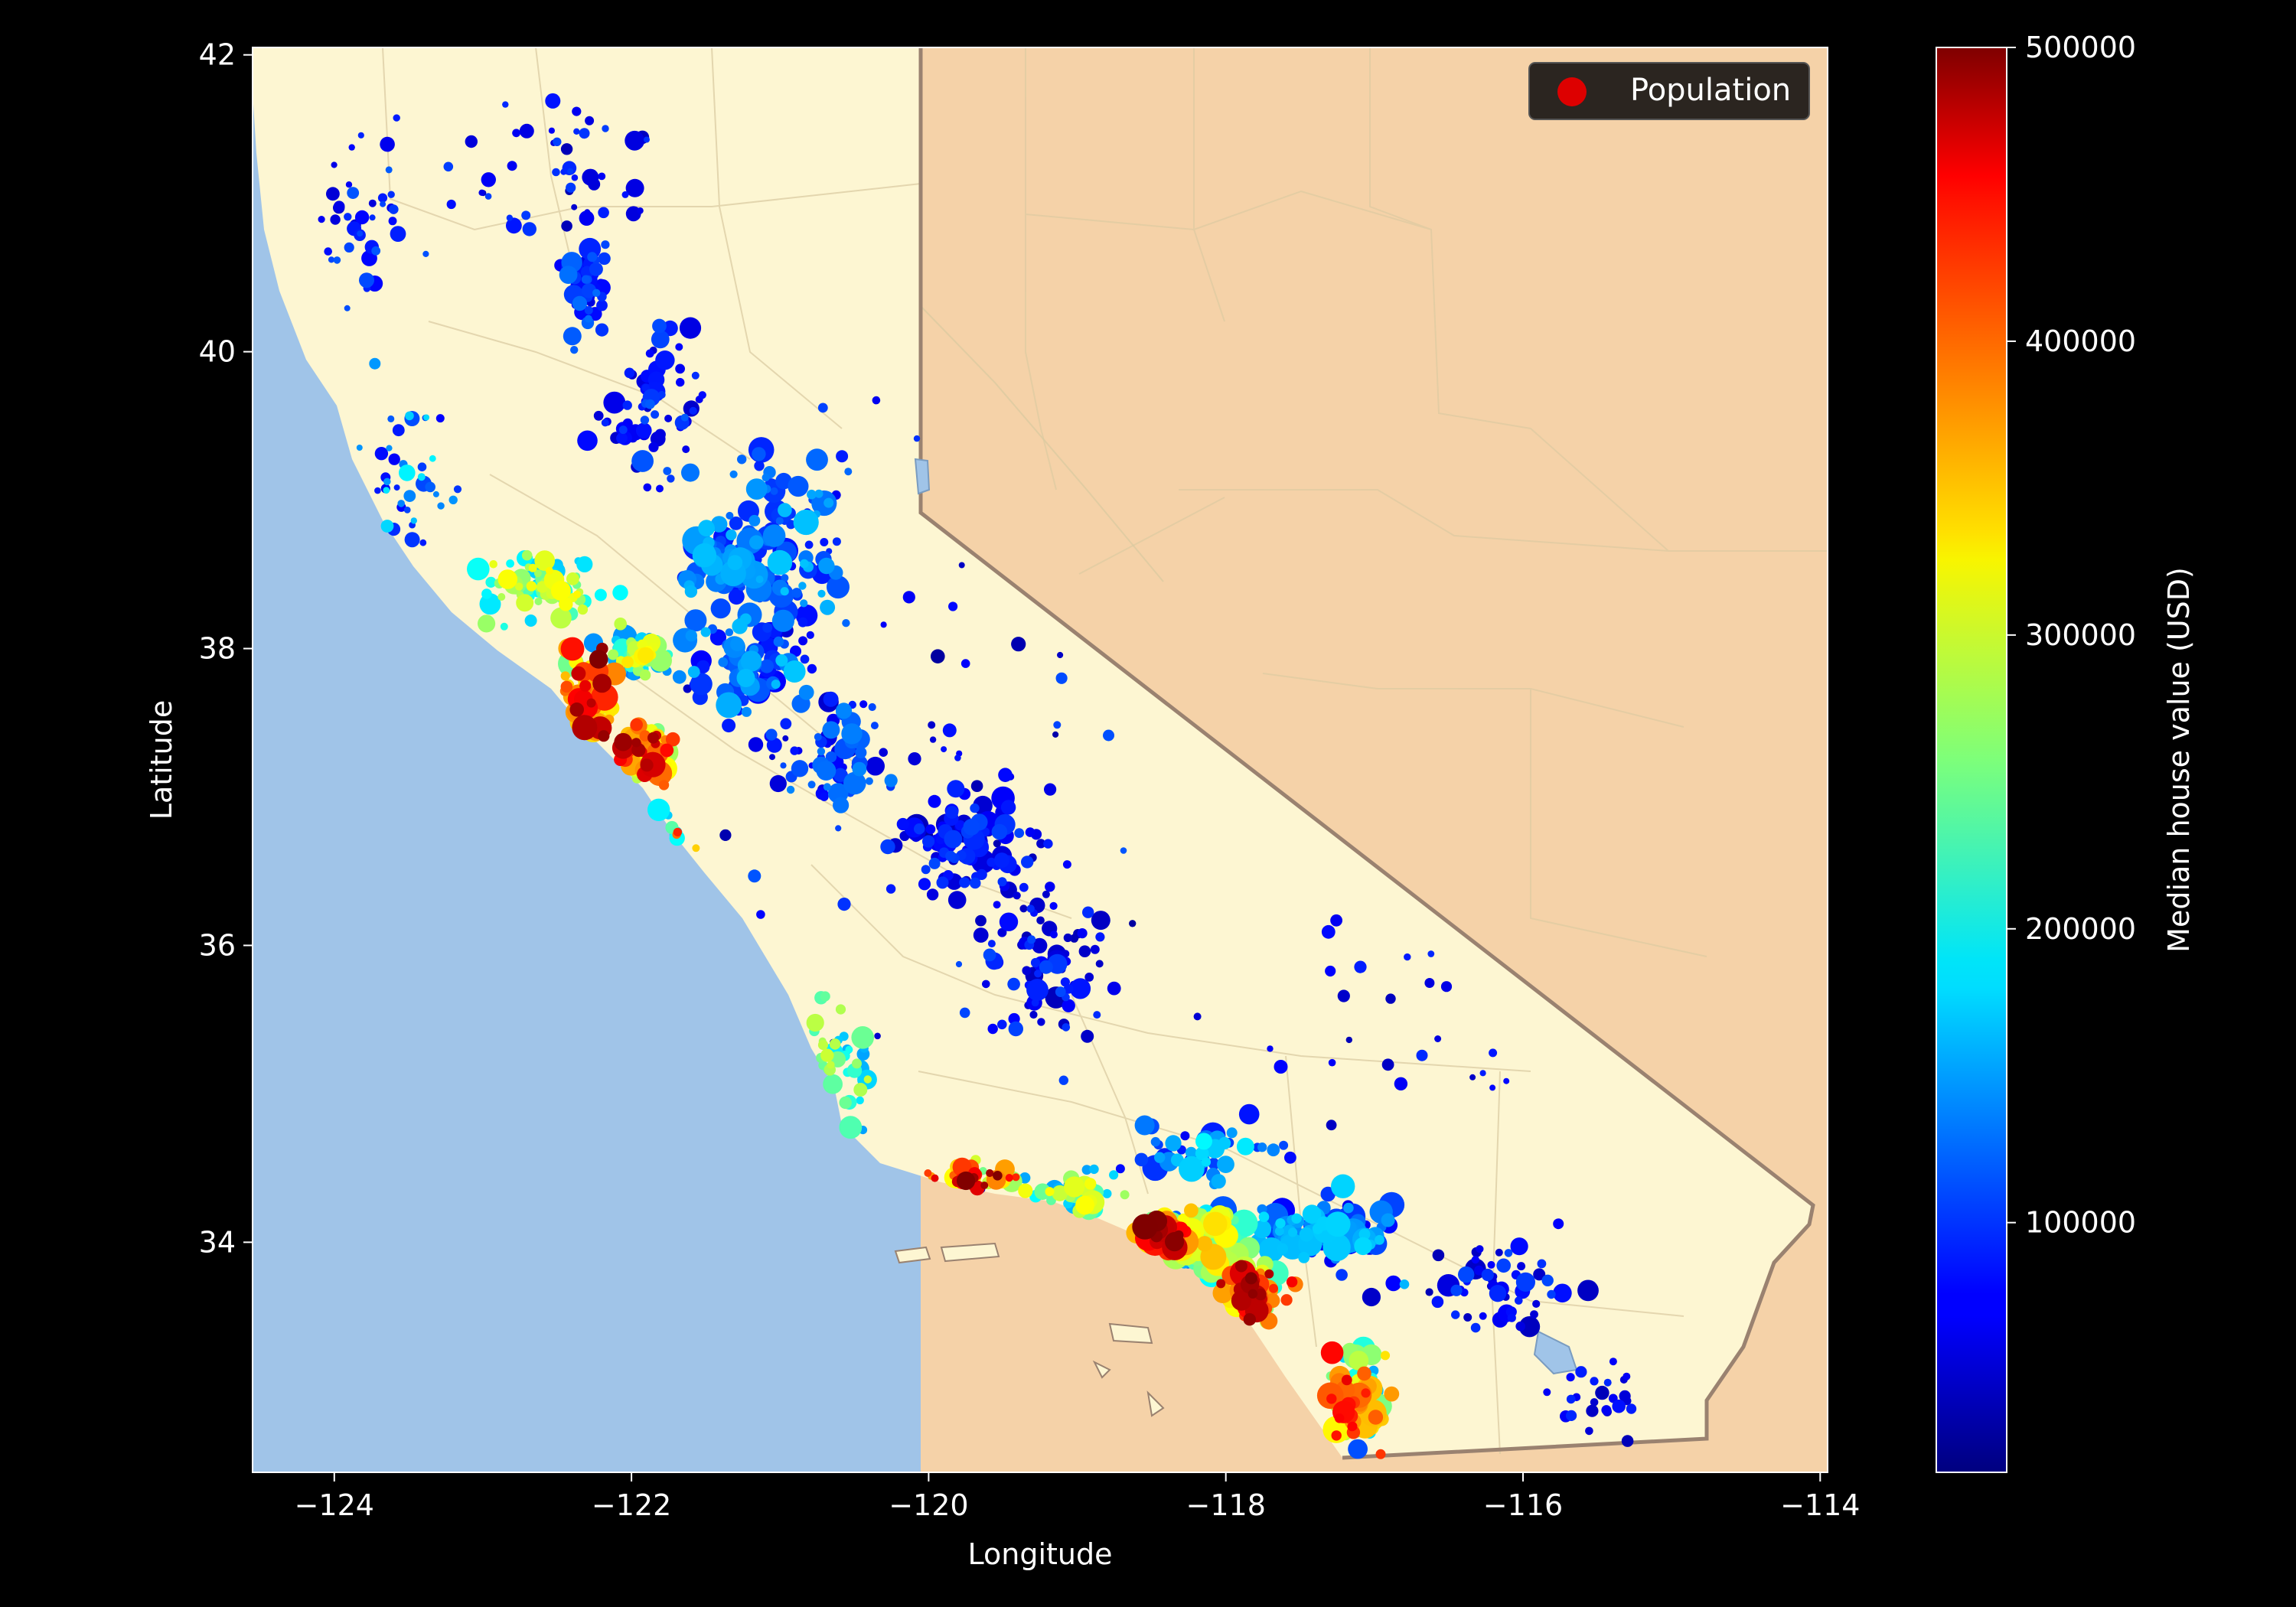  I want to click on colorbar-tick-label: 500000, so click(2080, 47).